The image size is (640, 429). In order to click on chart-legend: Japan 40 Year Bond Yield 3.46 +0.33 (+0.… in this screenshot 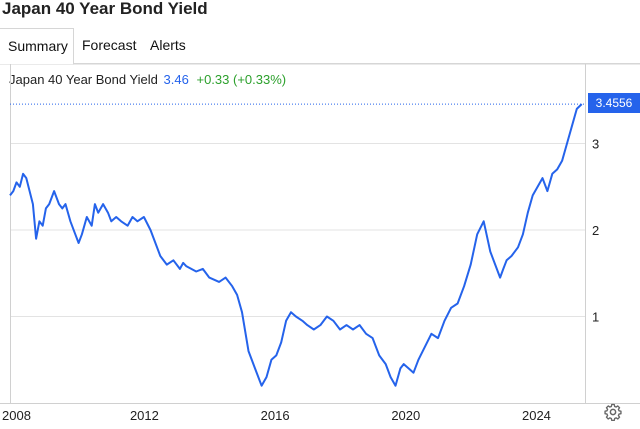, I will do `click(147, 79)`.